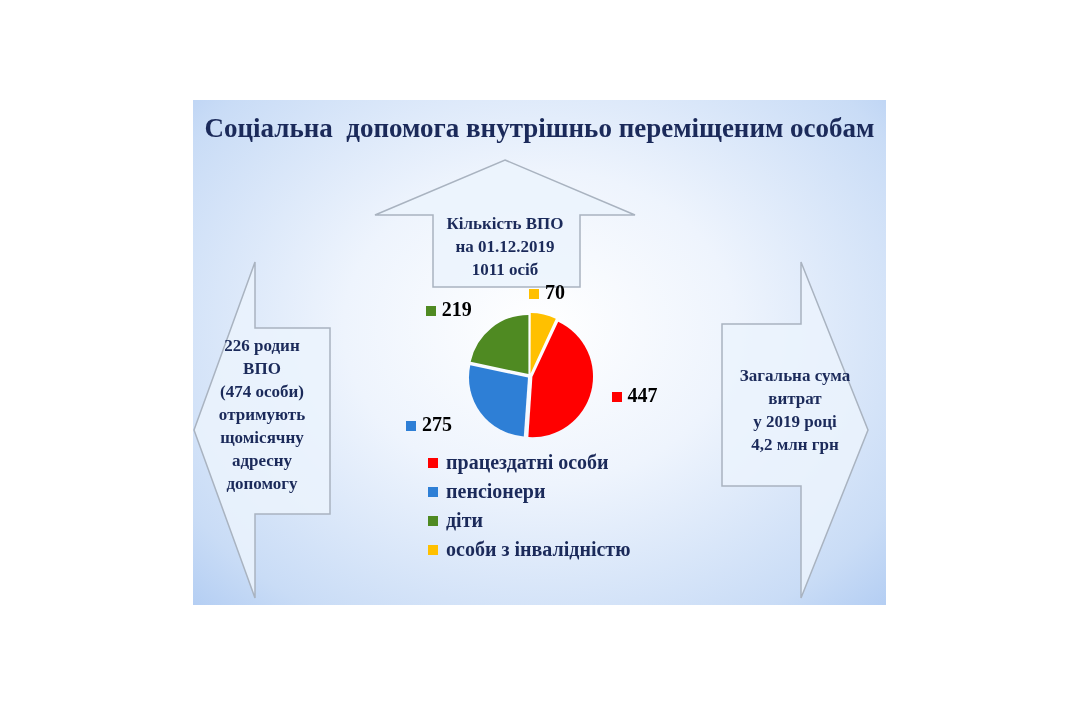 Image resolution: width=1080 pixels, height=720 pixels. I want to click on legend-label: діти, so click(465, 520).